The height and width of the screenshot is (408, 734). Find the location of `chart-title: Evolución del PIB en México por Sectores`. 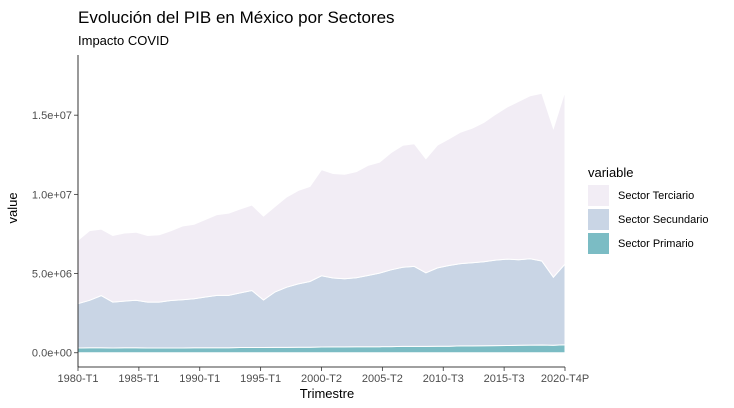

chart-title: Evolución del PIB en México por Sectores is located at coordinates (236, 17).